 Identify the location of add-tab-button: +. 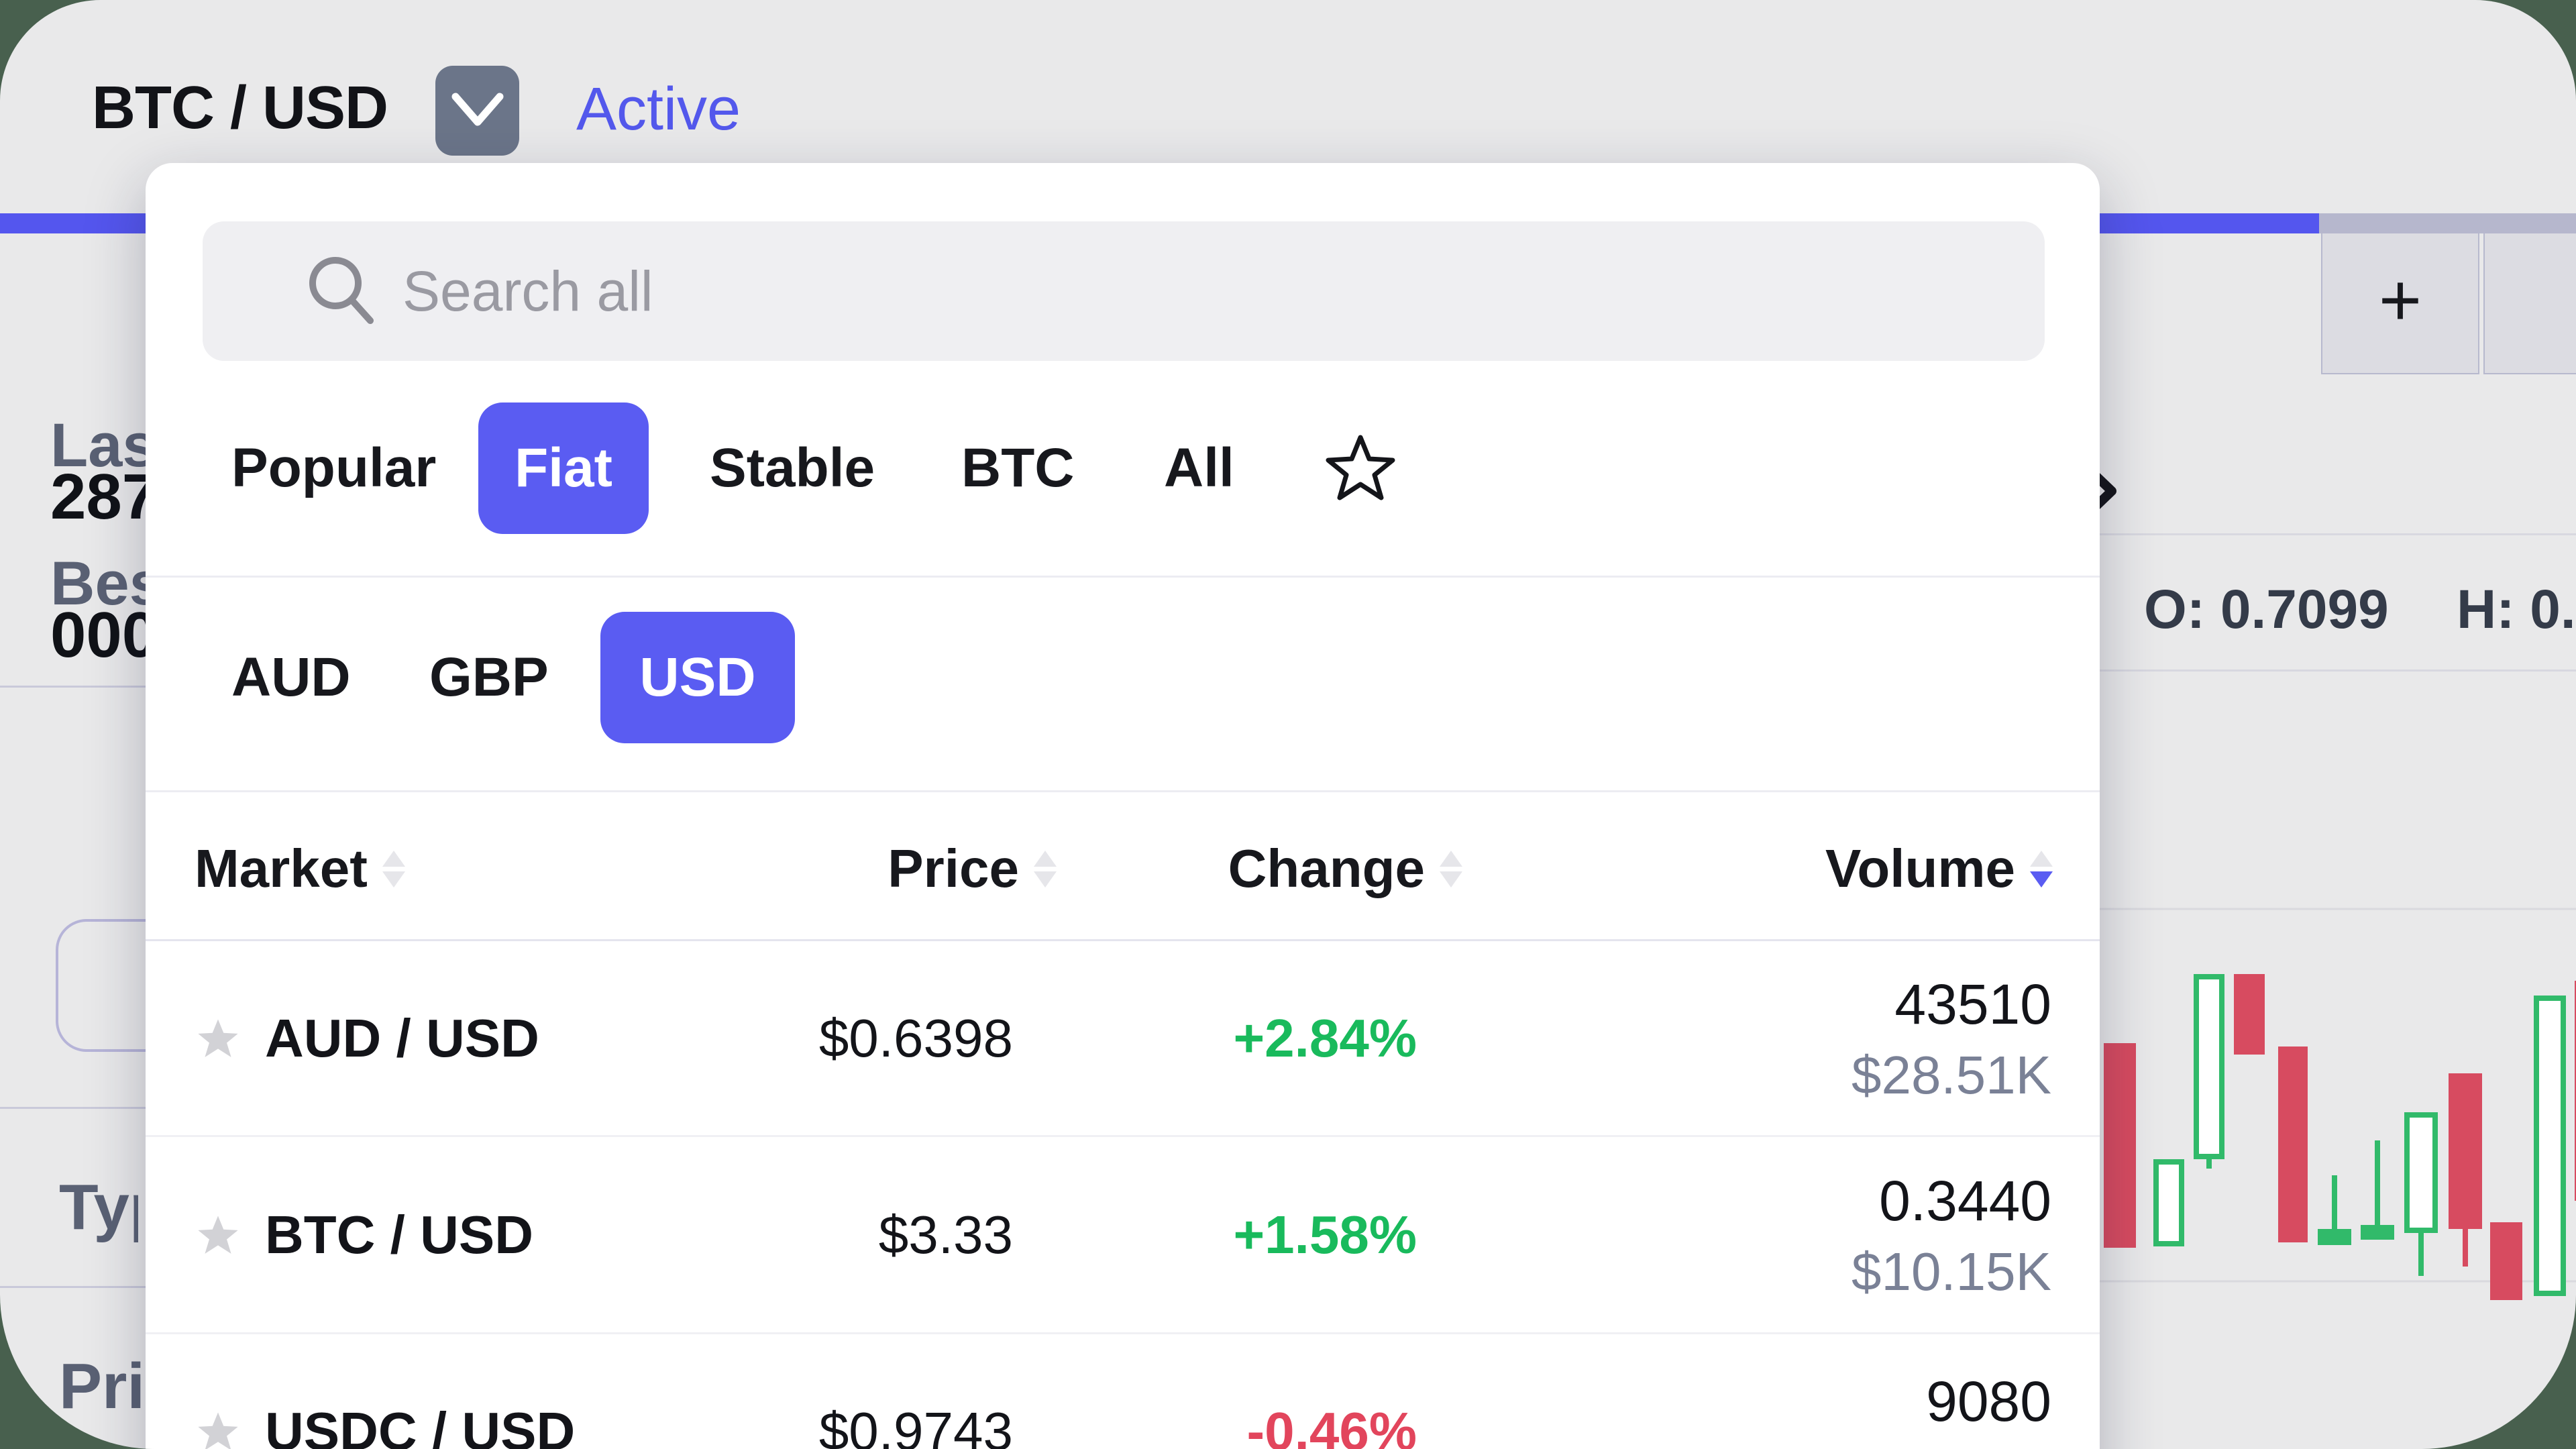
(2400, 303).